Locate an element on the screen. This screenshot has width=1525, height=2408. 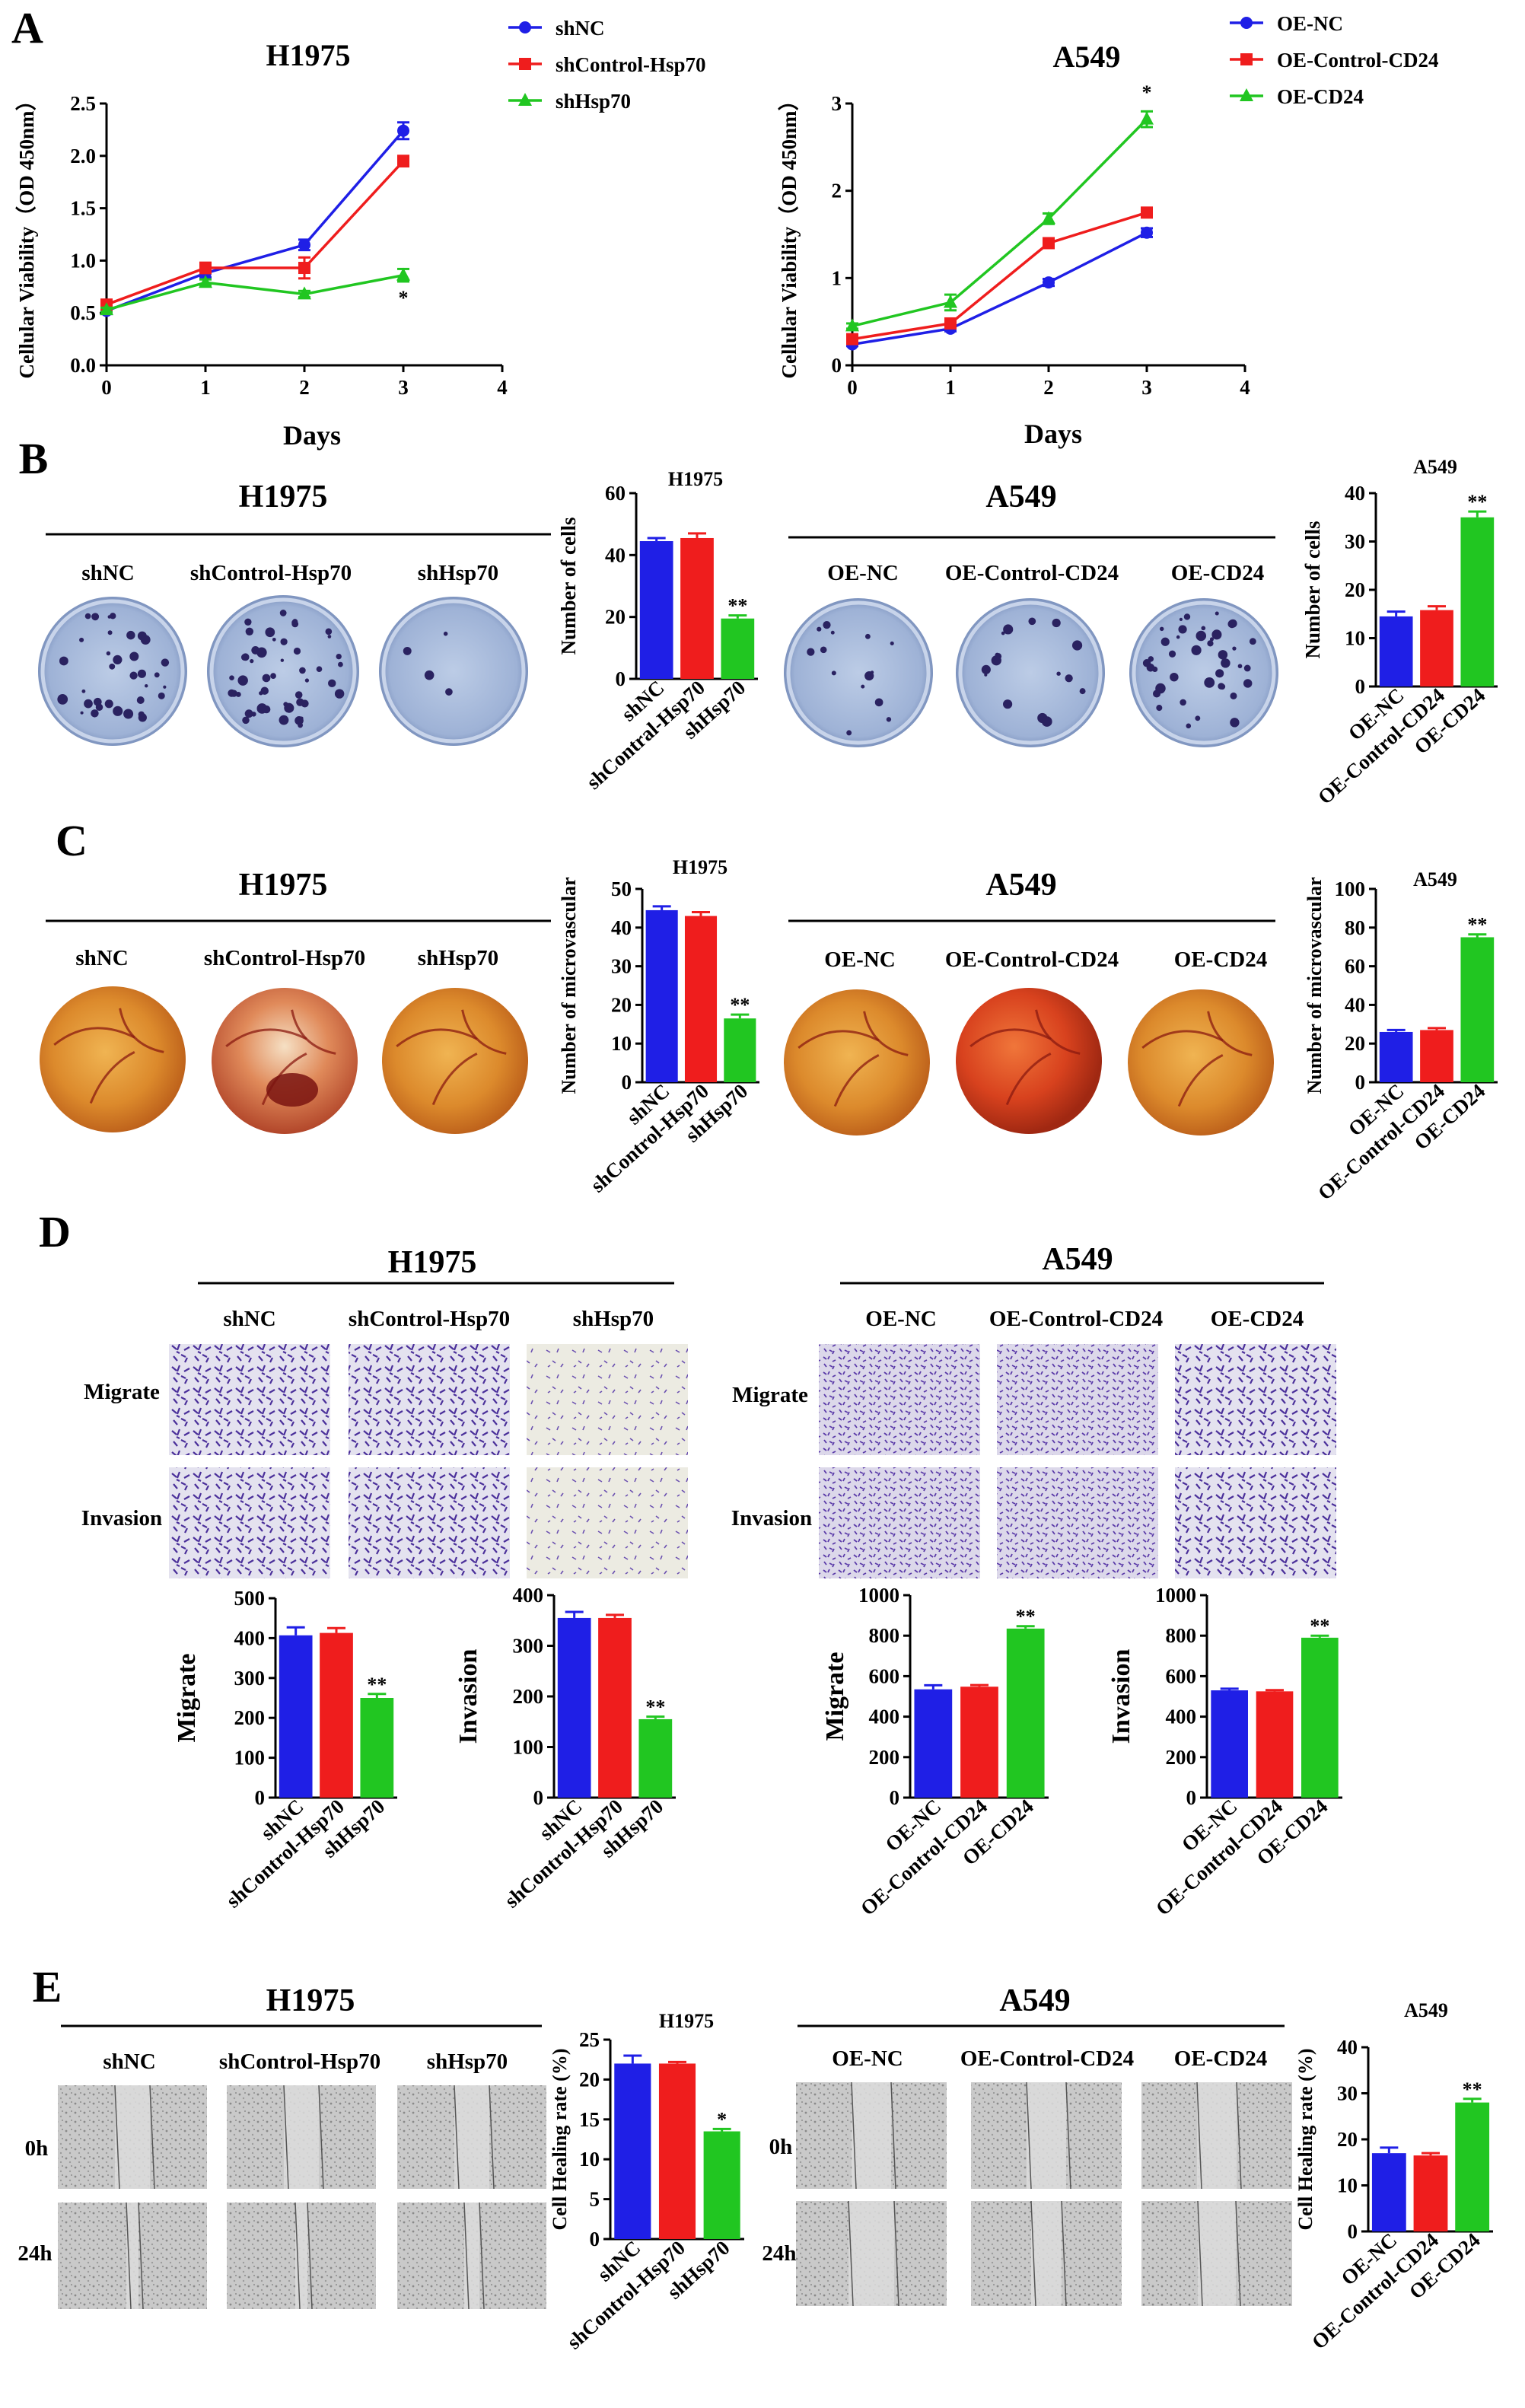
c-a549-column-label: OE-NC is located at coordinates (859, 960).